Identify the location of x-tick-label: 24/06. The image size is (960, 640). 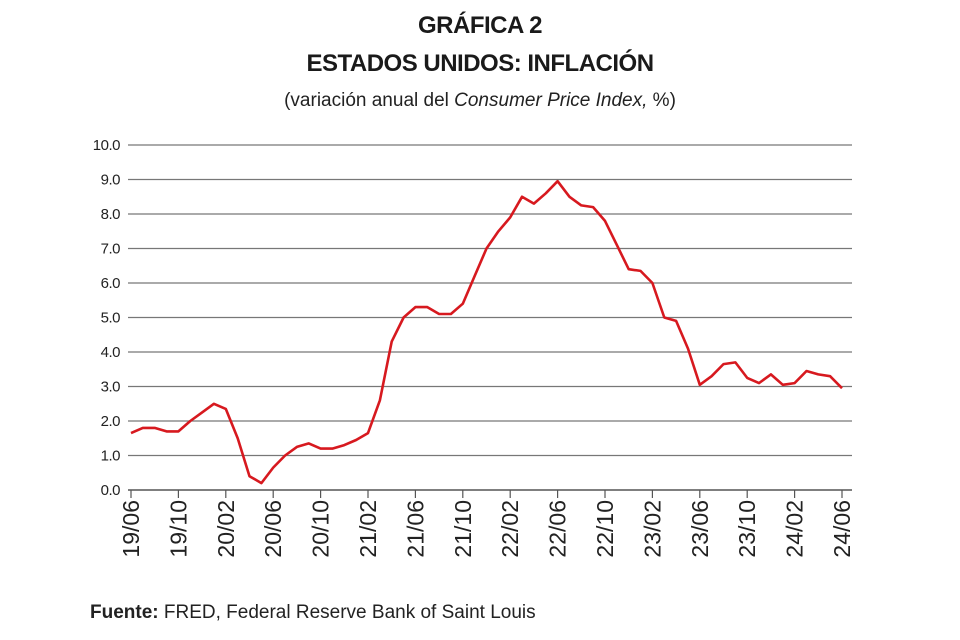
(842, 529).